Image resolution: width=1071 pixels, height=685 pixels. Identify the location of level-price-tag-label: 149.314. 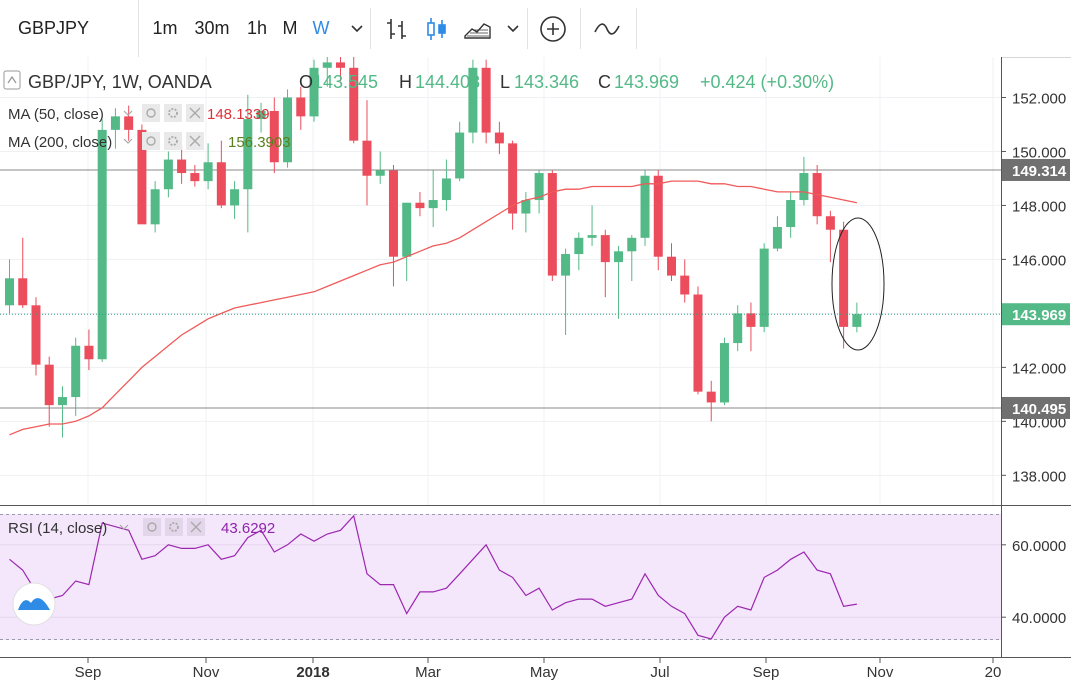
(1039, 171).